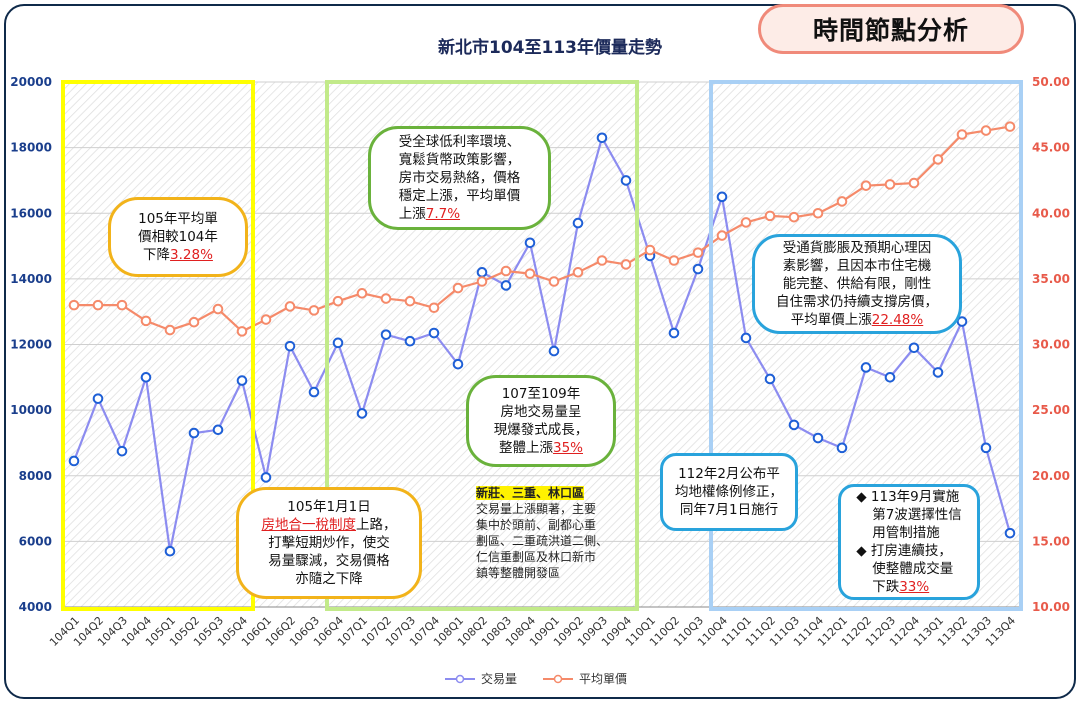 The image size is (1080, 703). What do you see at coordinates (459, 196) in the screenshot?
I see `note-line: 穩定上漲，平均單價` at bounding box center [459, 196].